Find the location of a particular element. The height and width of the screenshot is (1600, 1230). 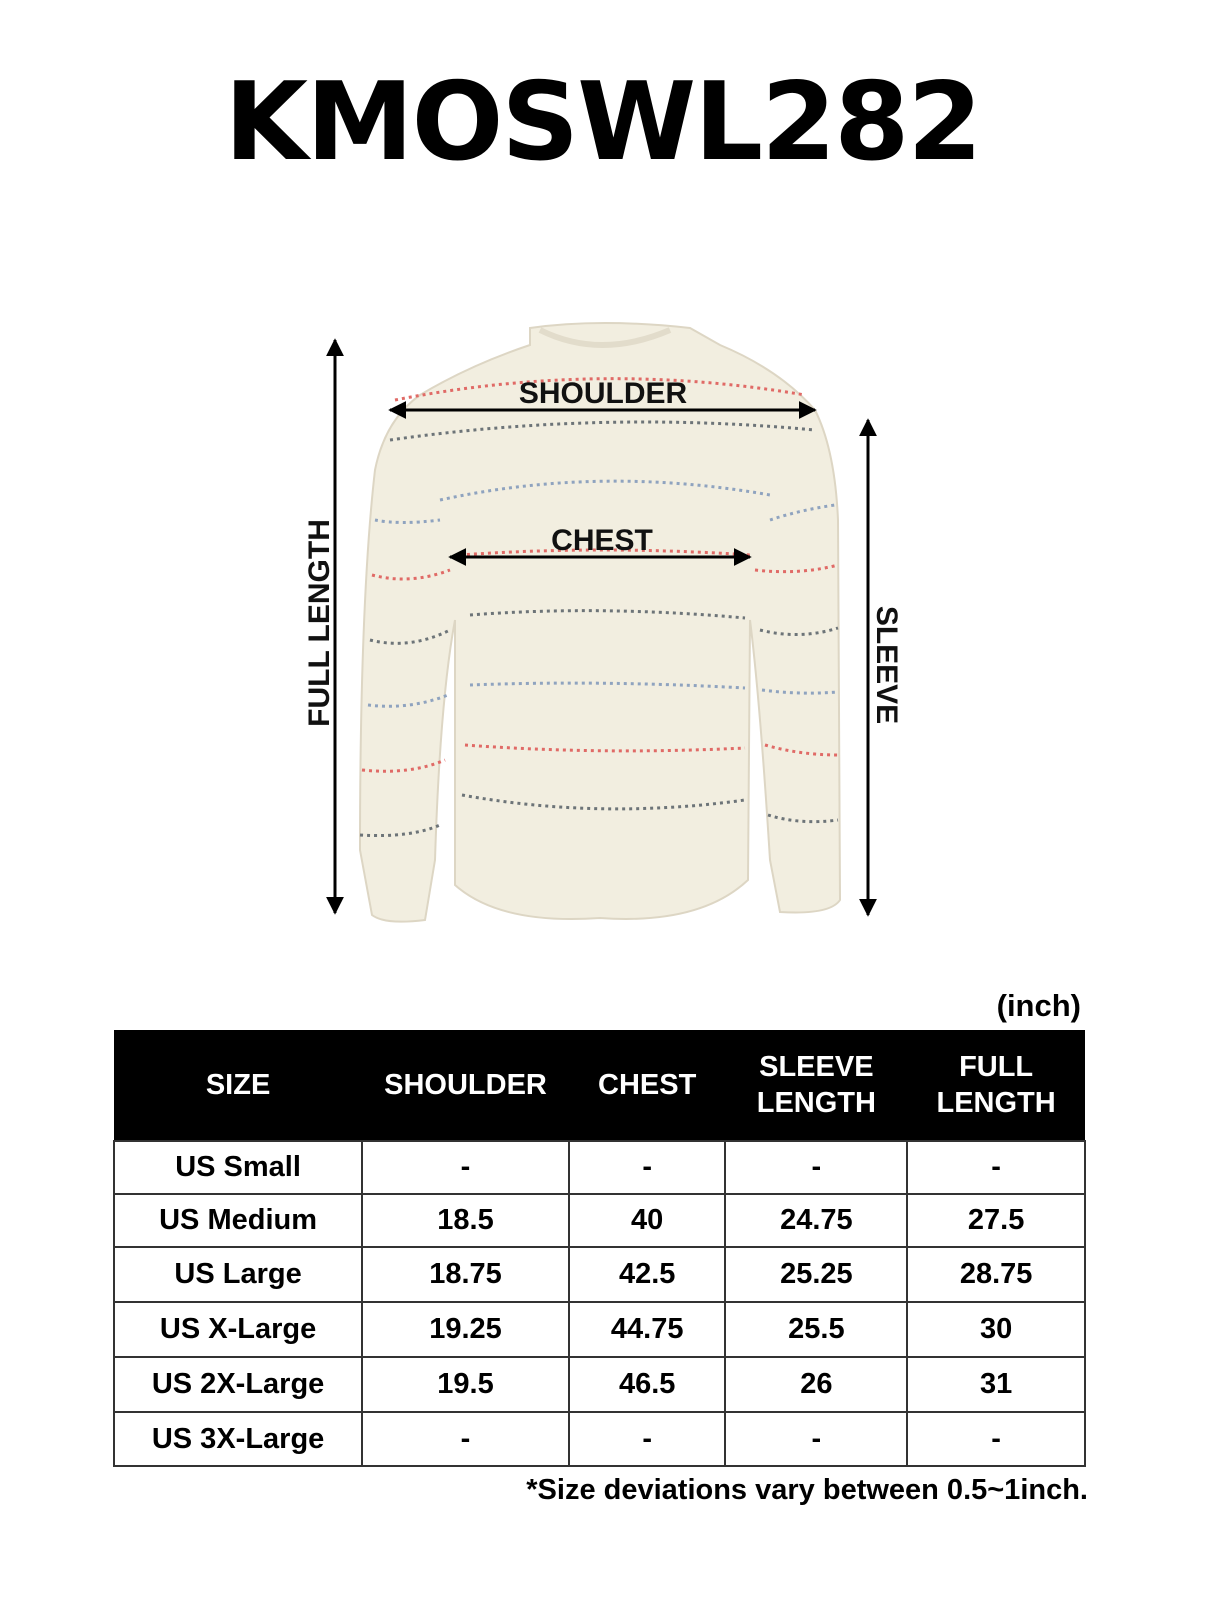

sweater-image is located at coordinates (600, 622).